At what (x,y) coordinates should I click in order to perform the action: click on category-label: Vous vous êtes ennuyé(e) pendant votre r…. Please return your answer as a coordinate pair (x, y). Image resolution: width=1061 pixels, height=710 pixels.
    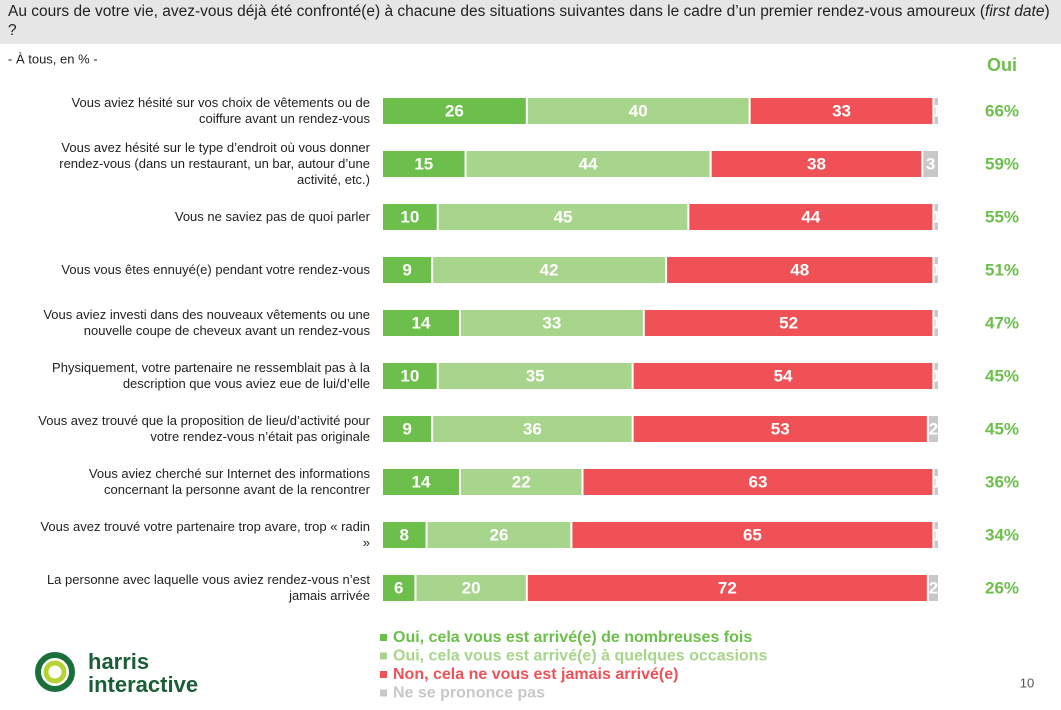
    Looking at the image, I should click on (215, 269).